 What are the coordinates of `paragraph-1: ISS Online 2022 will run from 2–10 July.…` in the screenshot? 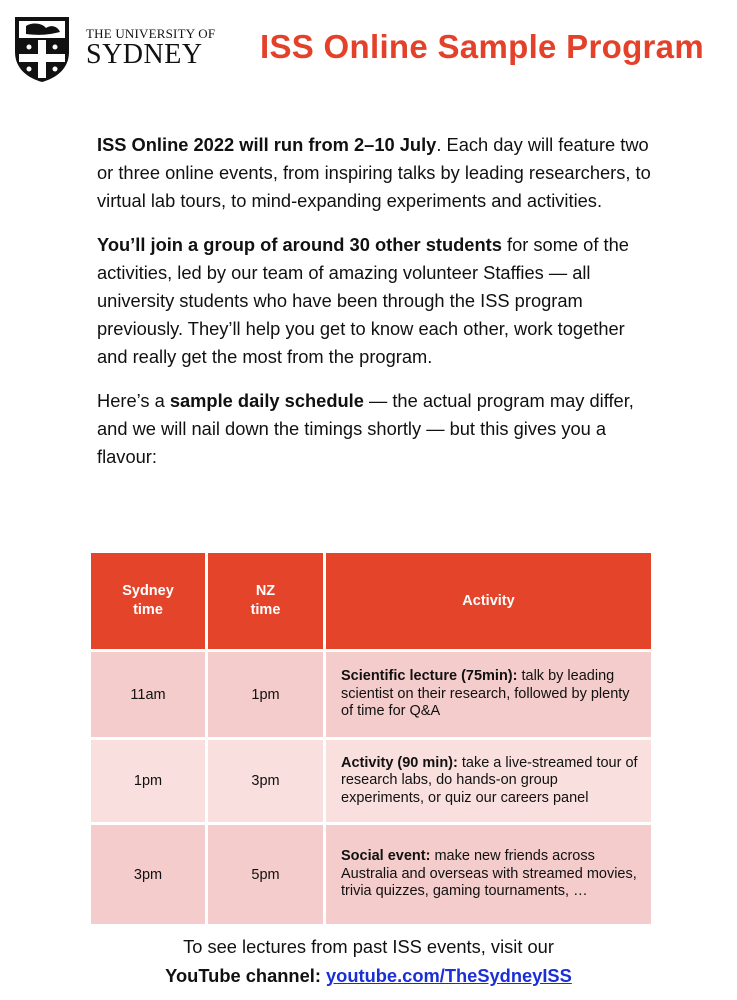 It's located at (377, 173).